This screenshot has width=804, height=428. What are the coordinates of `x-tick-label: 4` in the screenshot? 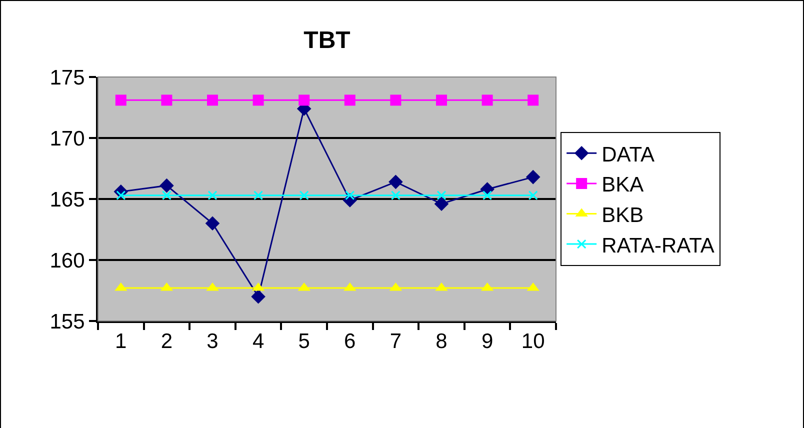 It's located at (258, 342).